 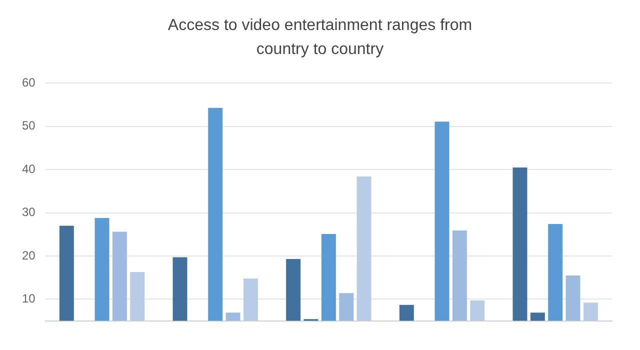 What do you see at coordinates (29, 83) in the screenshot?
I see `y-tick-label: 60` at bounding box center [29, 83].